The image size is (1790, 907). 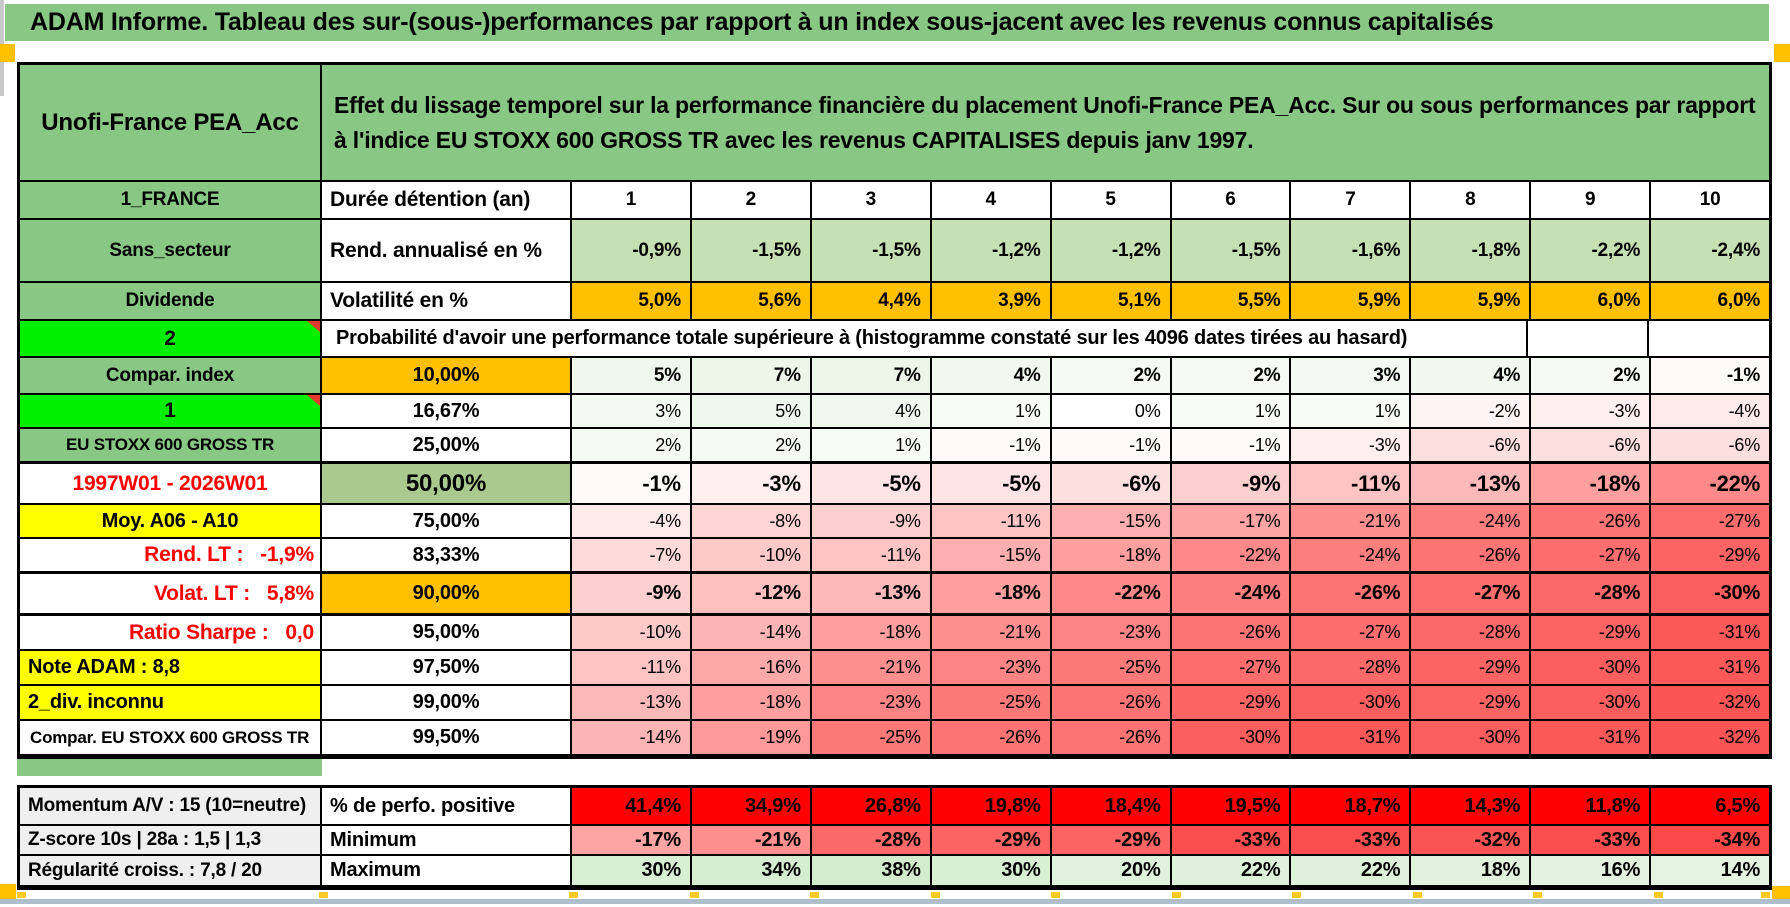 What do you see at coordinates (751, 668) in the screenshot?
I see `value-cell: -16%` at bounding box center [751, 668].